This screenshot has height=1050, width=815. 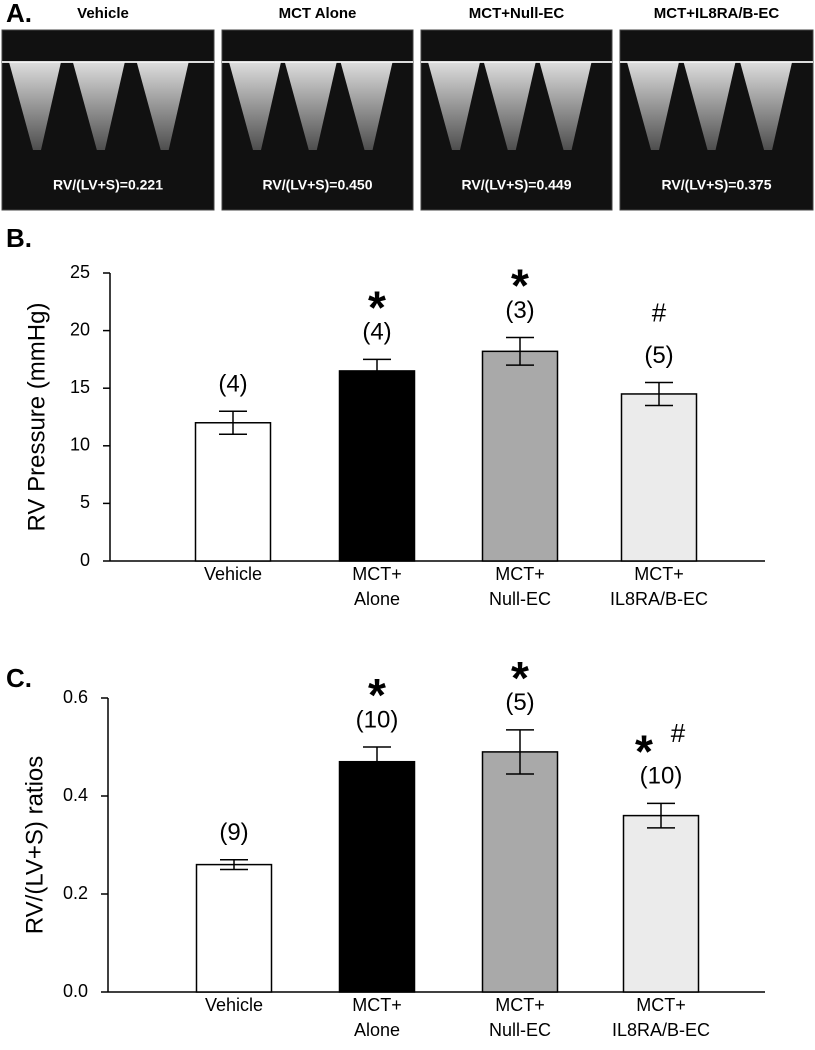 I want to click on image-title: MCT Alone, so click(x=318, y=13).